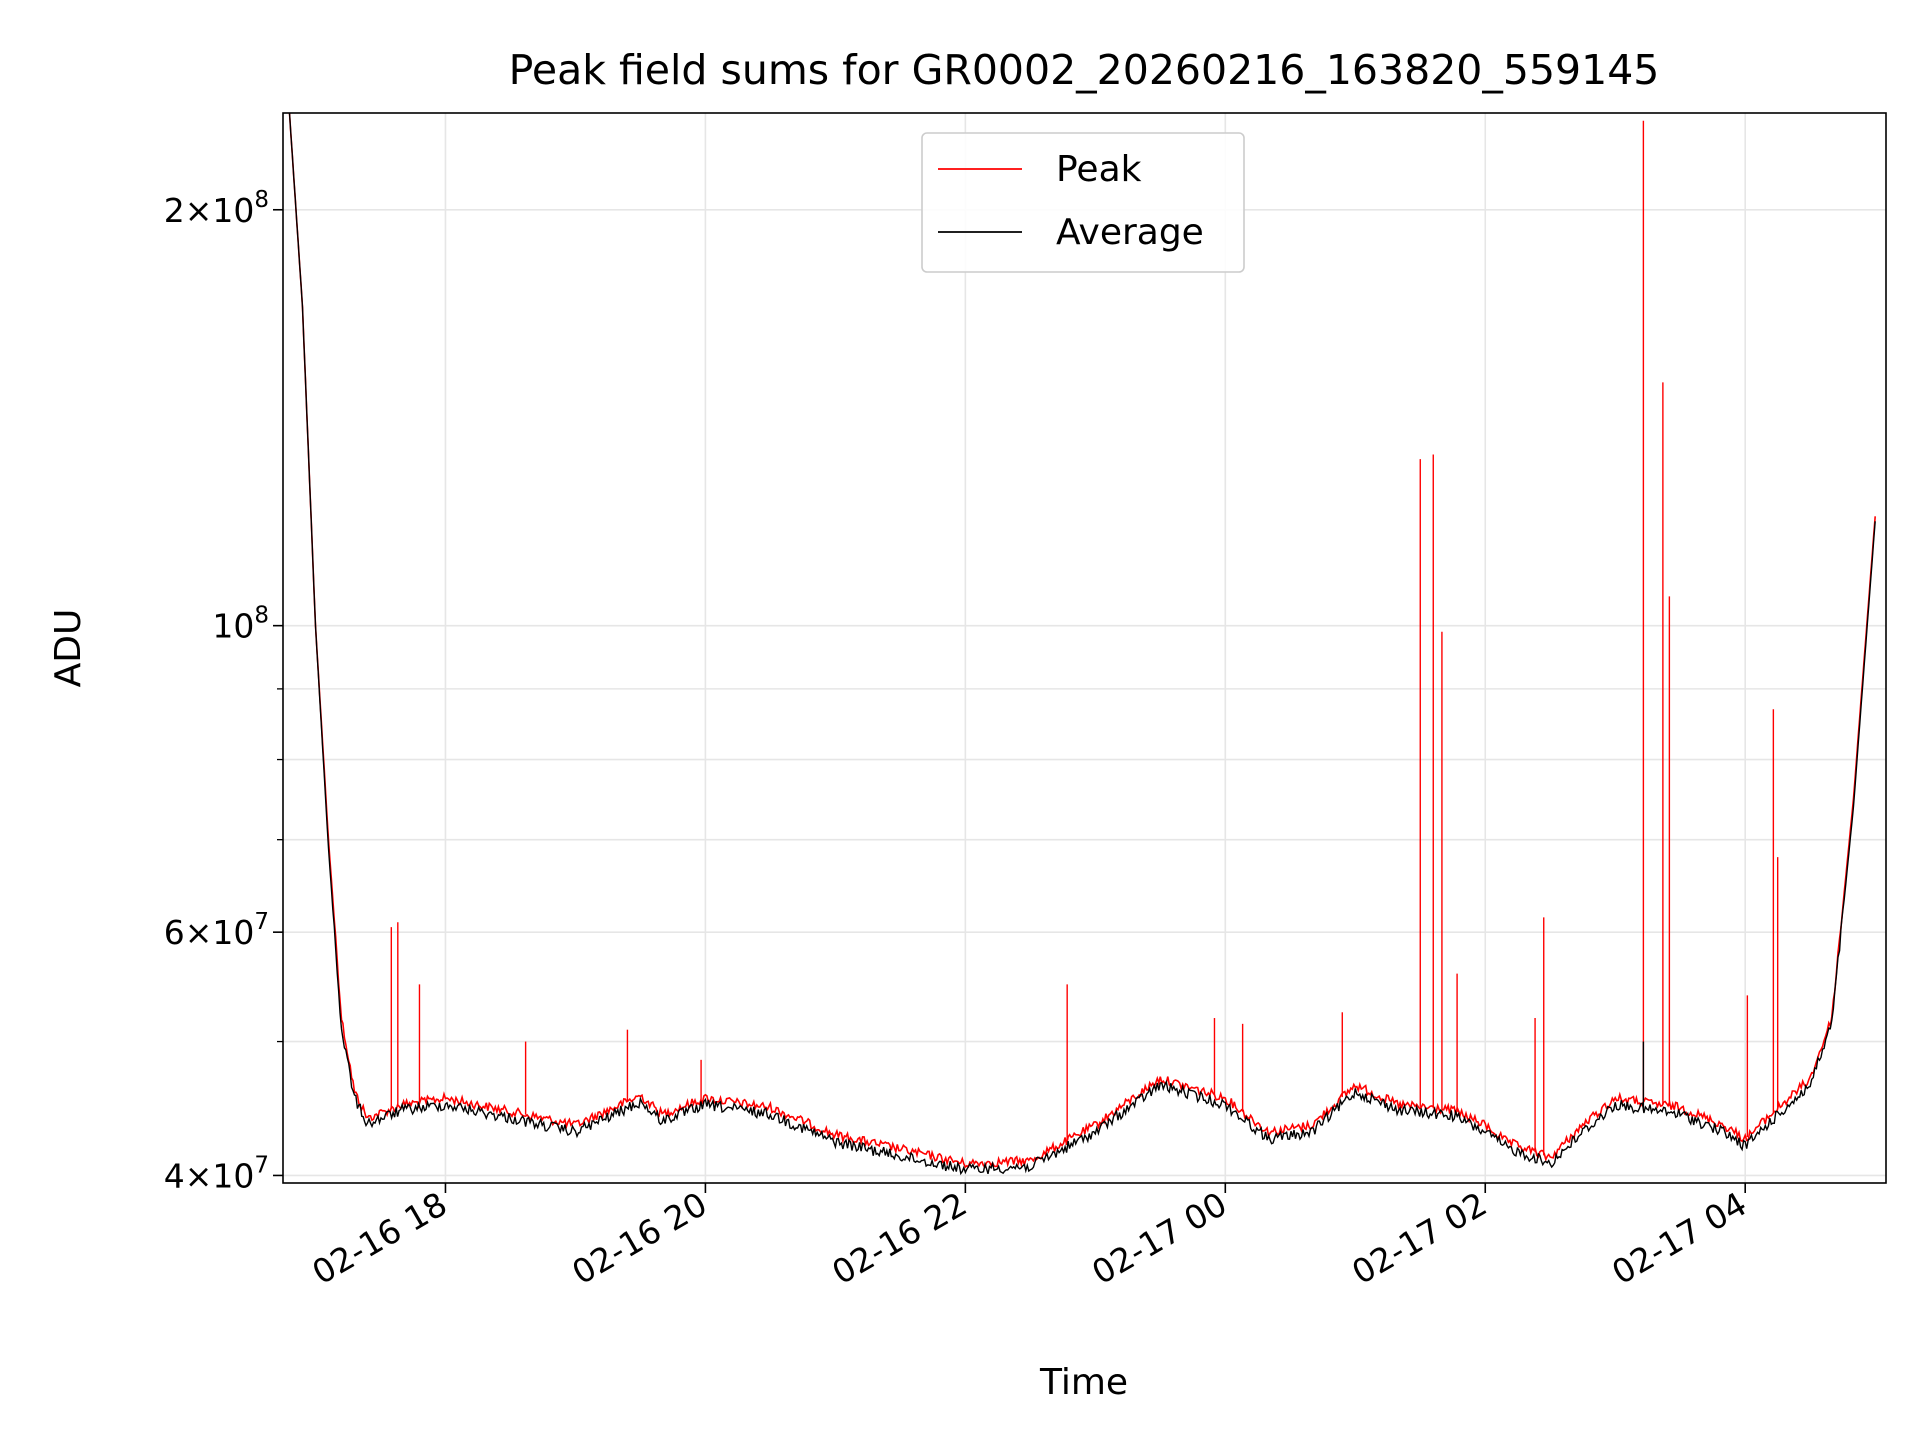 This screenshot has height=1440, width=1920. I want to click on y-tick-label: 2×108, so click(216, 208).